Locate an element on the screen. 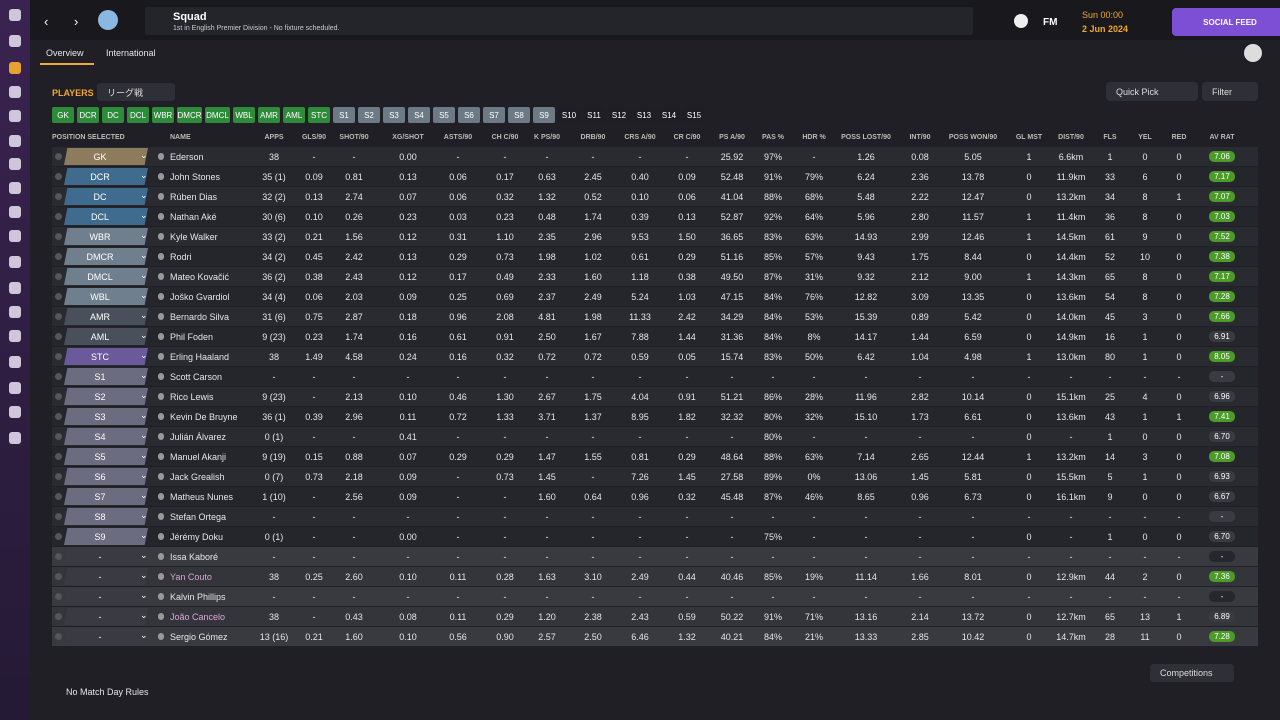  column-header: K PS/90 is located at coordinates (547, 137).